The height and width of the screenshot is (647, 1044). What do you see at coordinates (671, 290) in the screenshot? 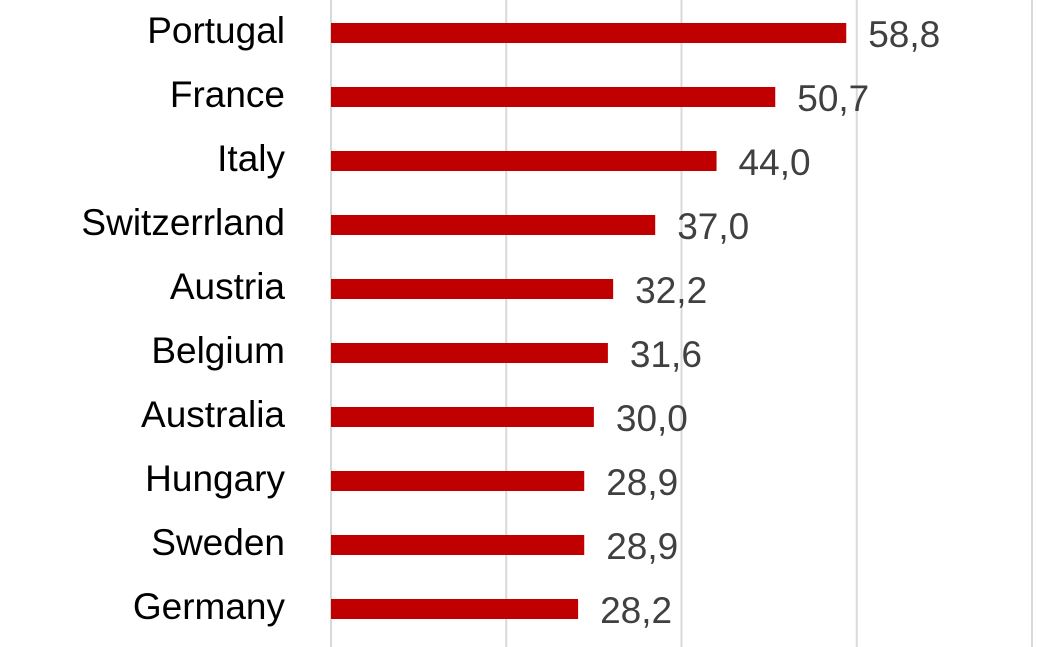
I see `value-label: 32,2` at bounding box center [671, 290].